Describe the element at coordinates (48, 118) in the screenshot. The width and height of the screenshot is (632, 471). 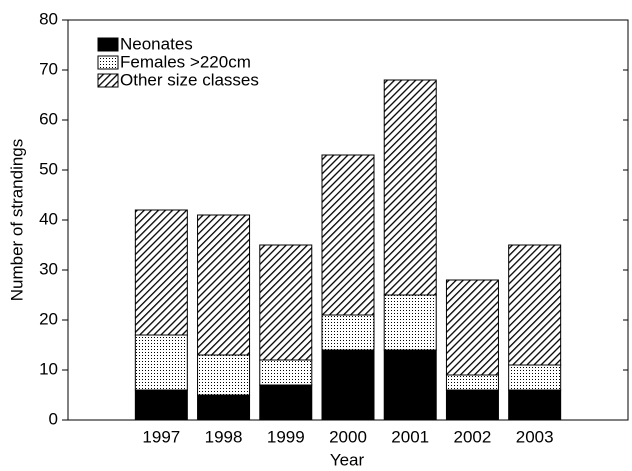
I see `y-tick-label: 60` at that location.